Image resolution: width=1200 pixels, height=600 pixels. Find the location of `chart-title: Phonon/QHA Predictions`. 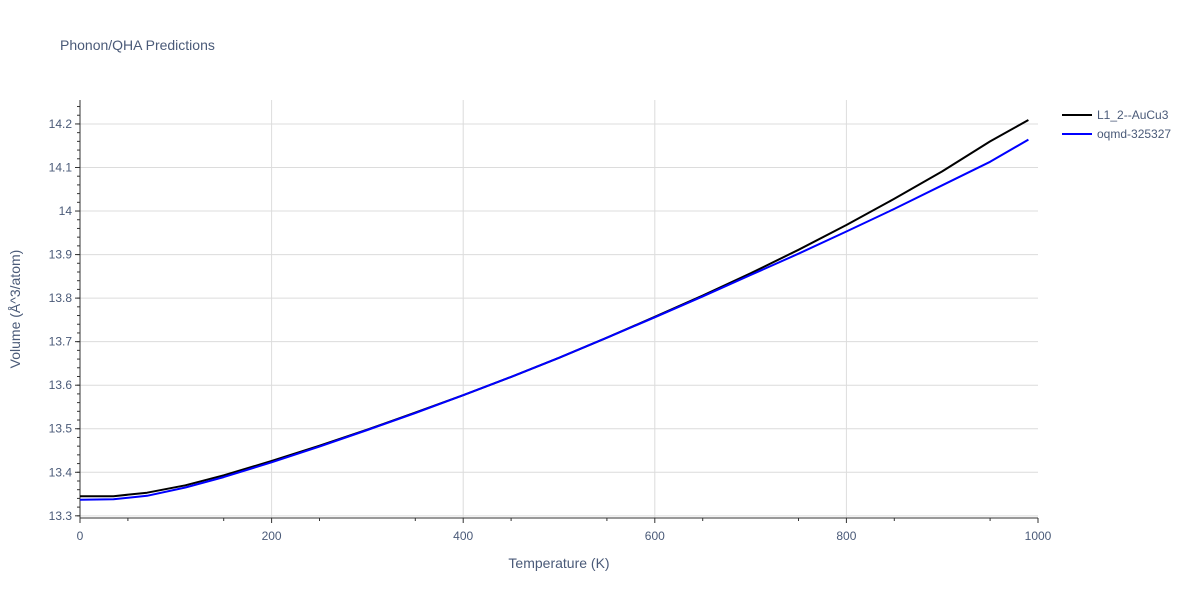

chart-title: Phonon/QHA Predictions is located at coordinates (137, 45).